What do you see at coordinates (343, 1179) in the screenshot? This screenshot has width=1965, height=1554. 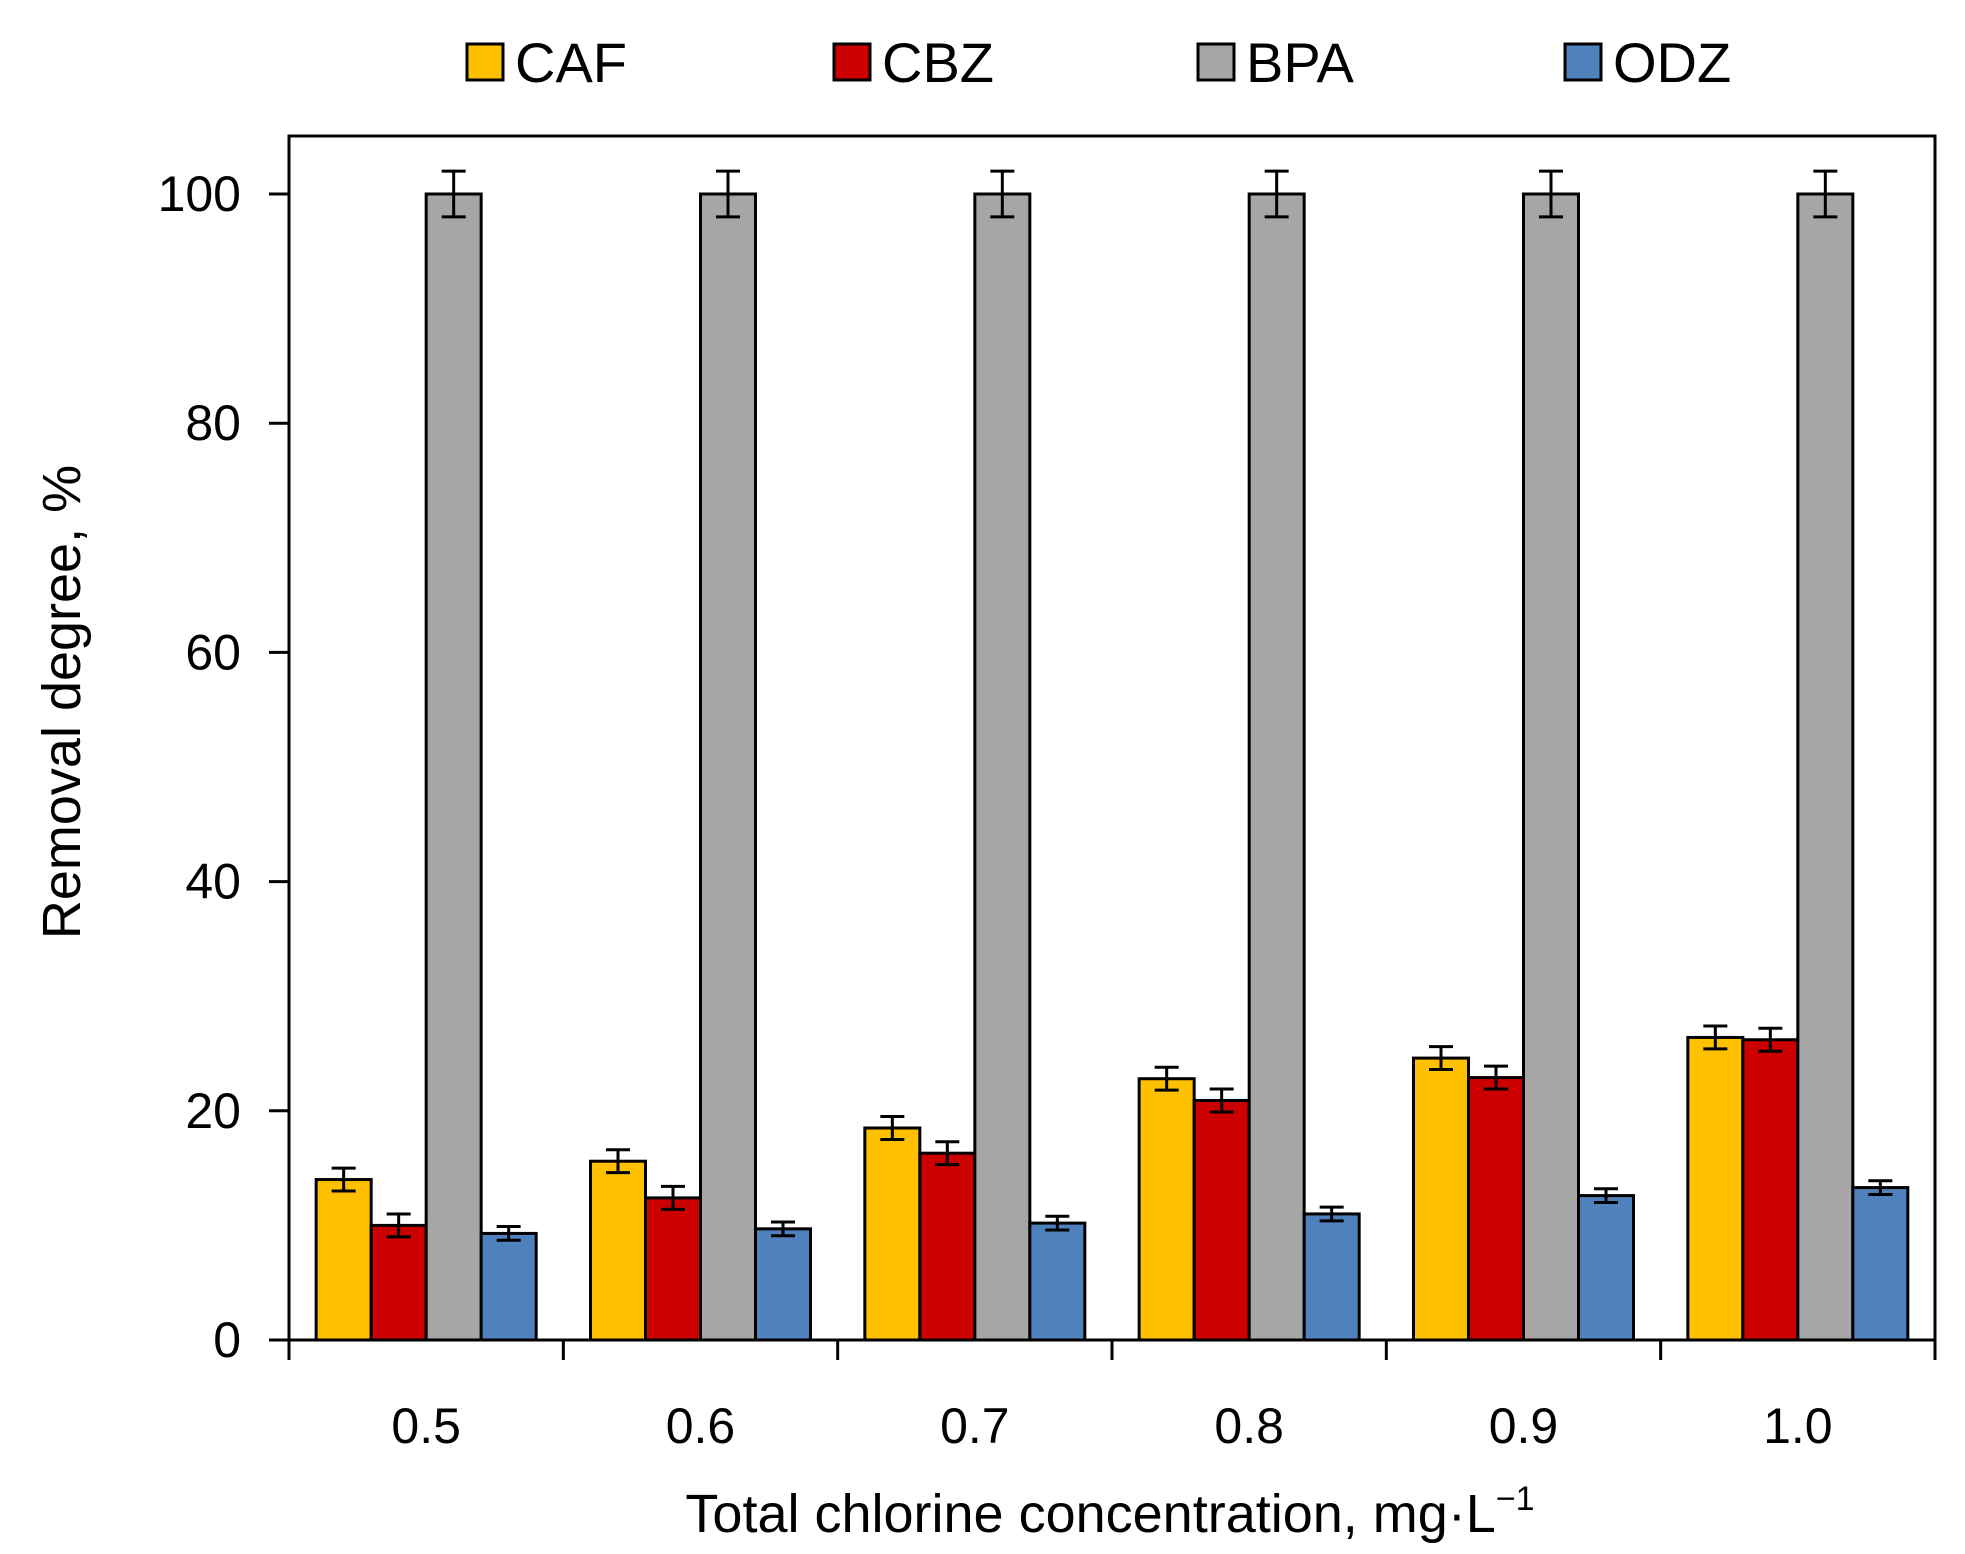 I see `error-bar-caf-0.5` at bounding box center [343, 1179].